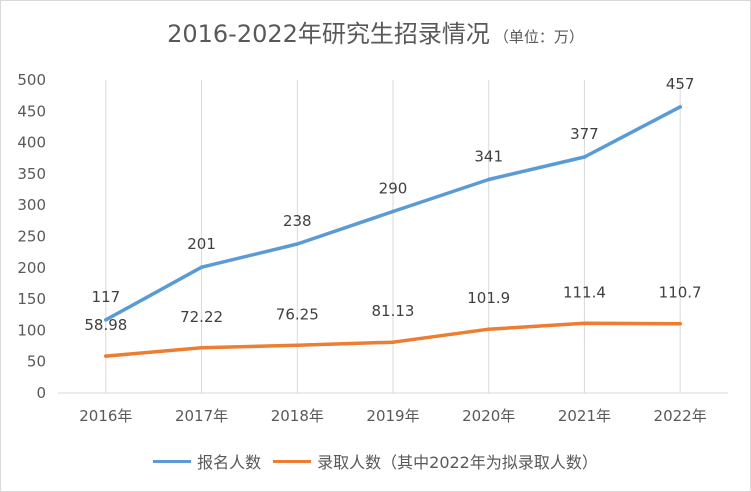 The image size is (751, 492). What do you see at coordinates (201, 267) in the screenshot?
I see `data-point-applicants-2017` at bounding box center [201, 267].